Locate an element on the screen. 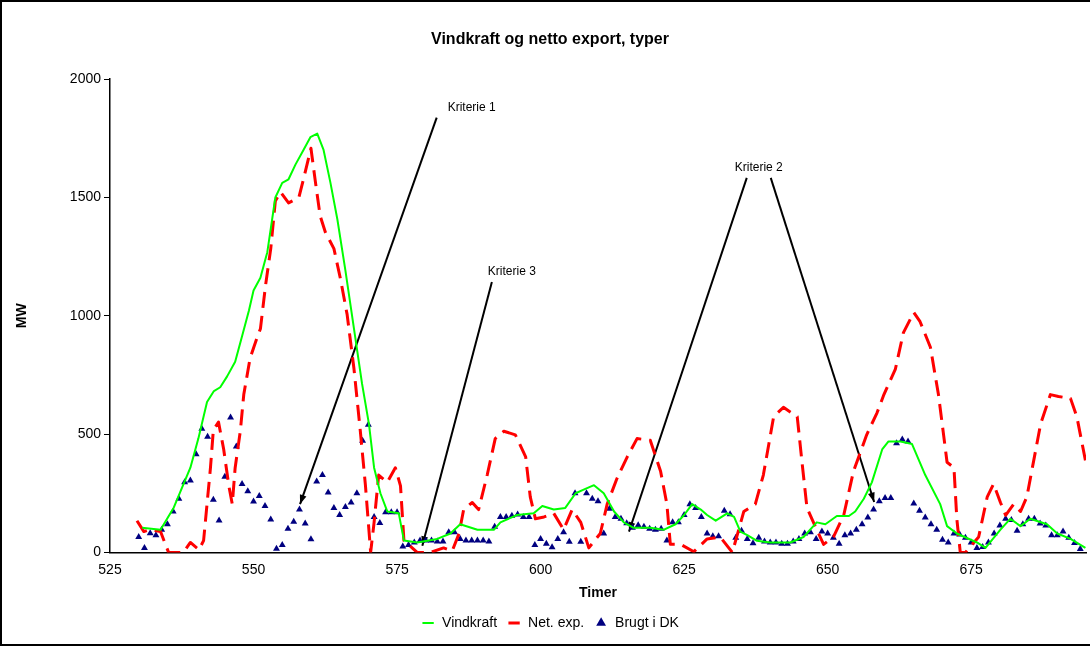 The height and width of the screenshot is (646, 1090). chart-title: Vindkraft og netto export, typer is located at coordinates (550, 39).